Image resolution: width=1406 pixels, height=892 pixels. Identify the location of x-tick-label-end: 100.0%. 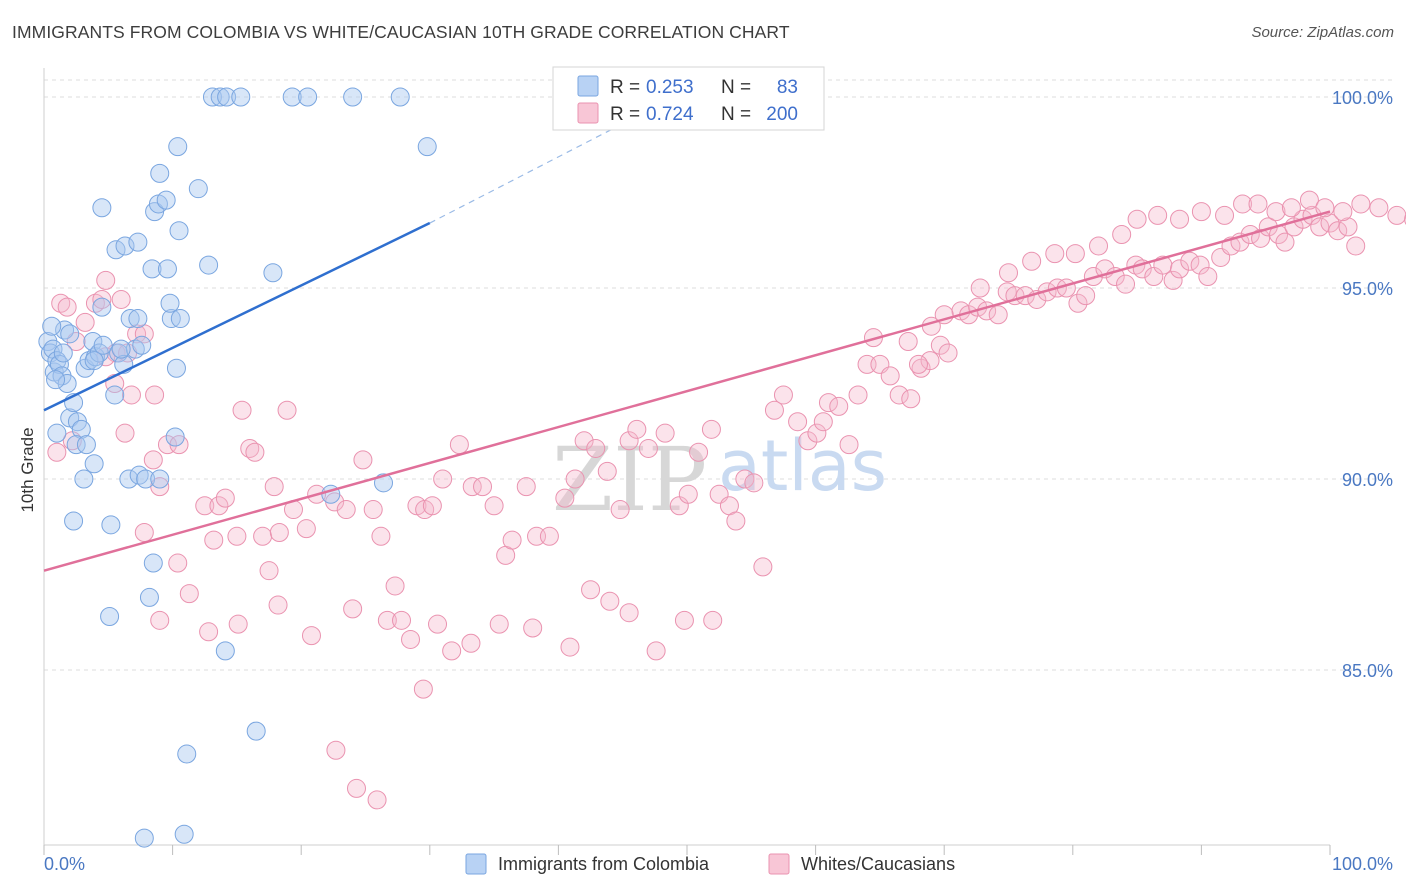
(1362, 864).